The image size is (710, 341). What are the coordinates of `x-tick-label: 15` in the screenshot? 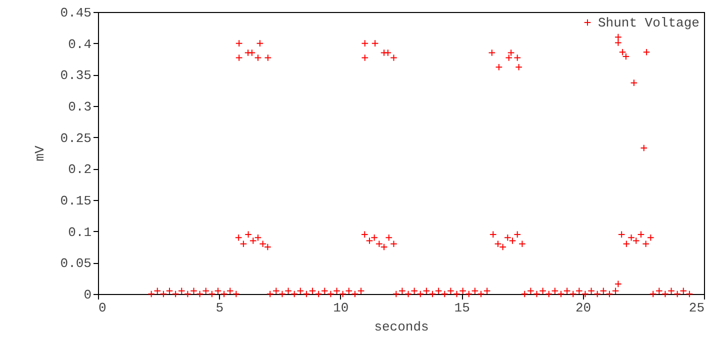 It's located at (462, 308).